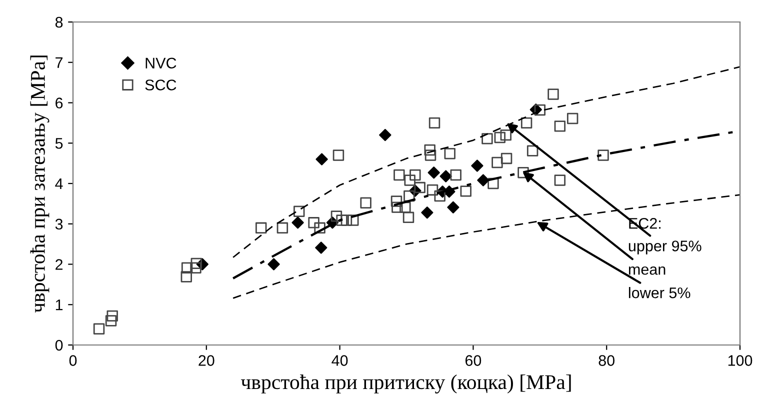 This screenshot has width=758, height=419. Describe the element at coordinates (473, 360) in the screenshot. I see `x-tick-label: 60` at that location.